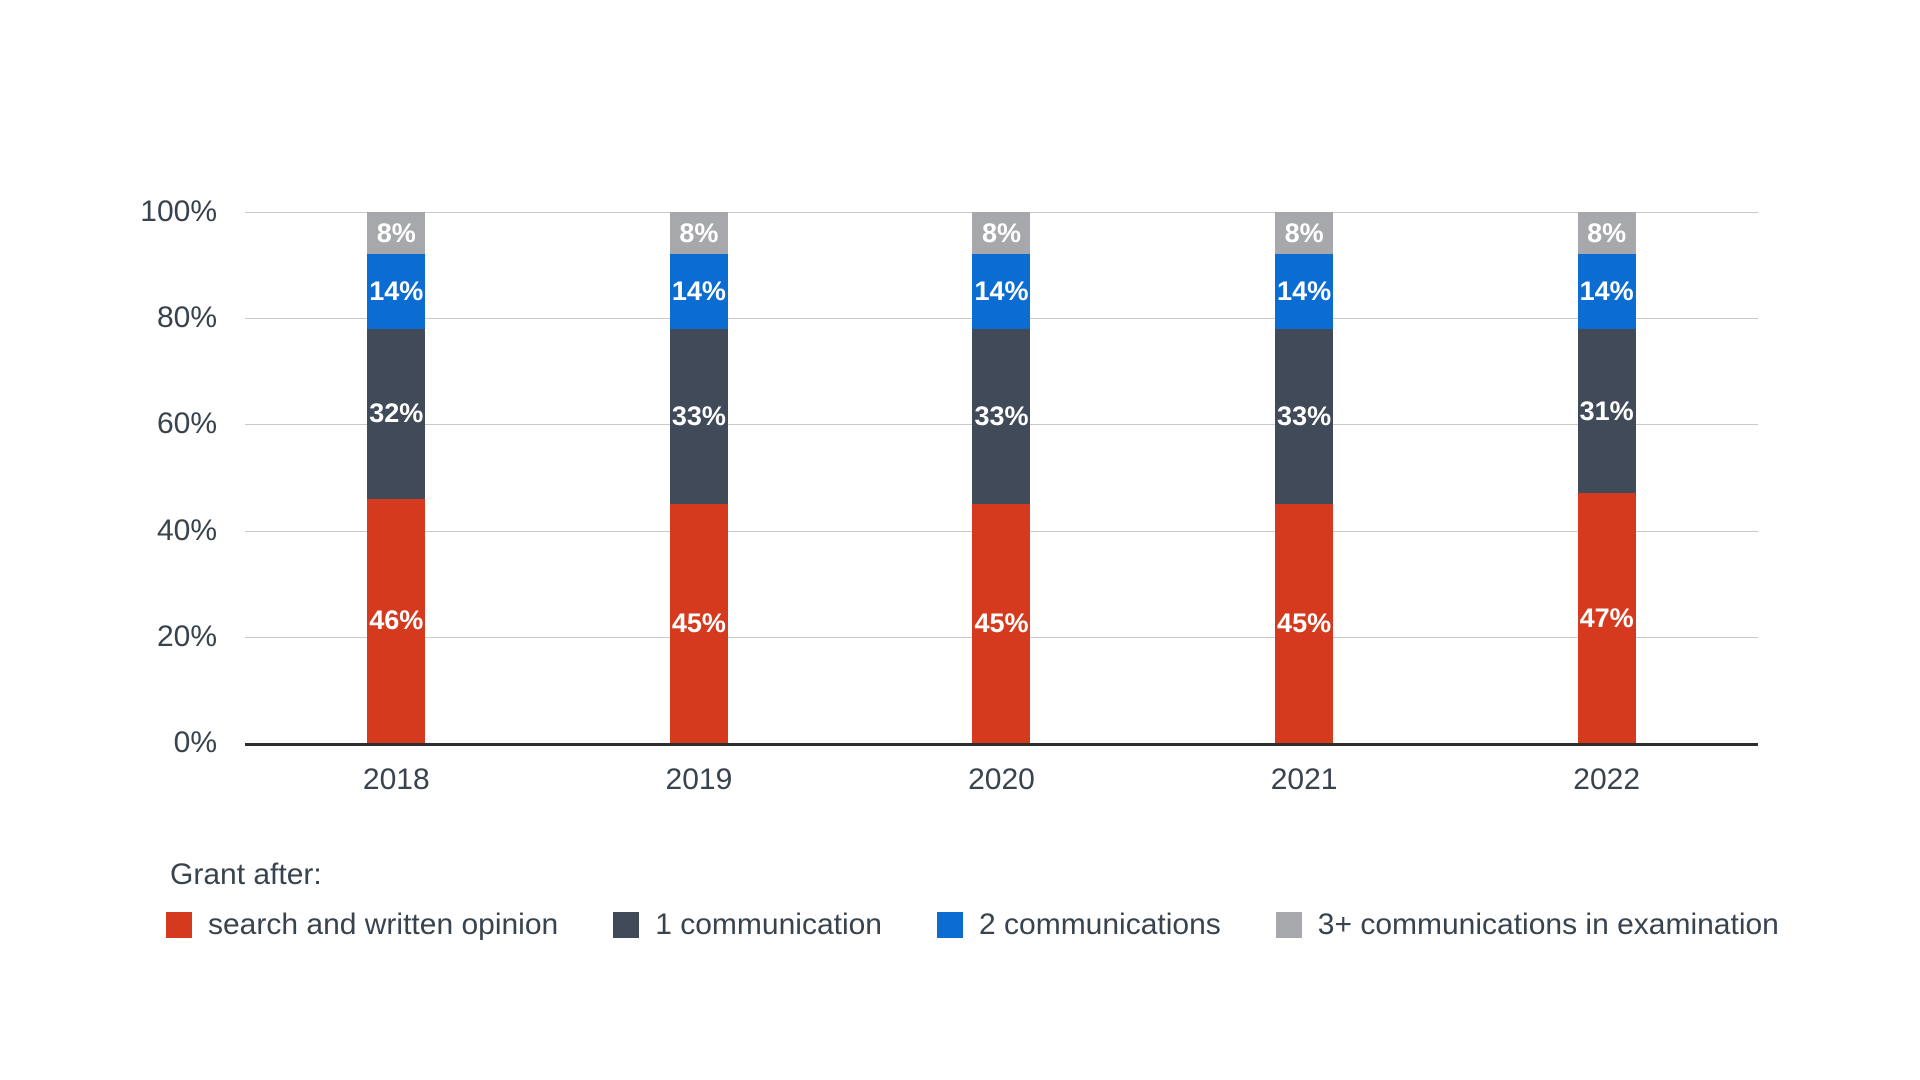  What do you see at coordinates (768, 924) in the screenshot?
I see `legend-item-label: 1 communication` at bounding box center [768, 924].